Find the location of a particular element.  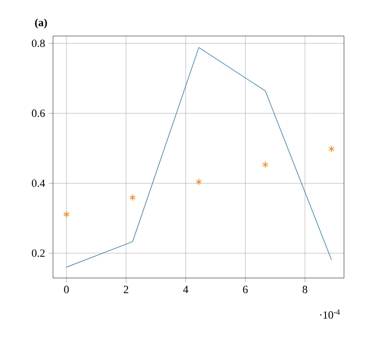

x-tick-label: 4 is located at coordinates (185, 290).